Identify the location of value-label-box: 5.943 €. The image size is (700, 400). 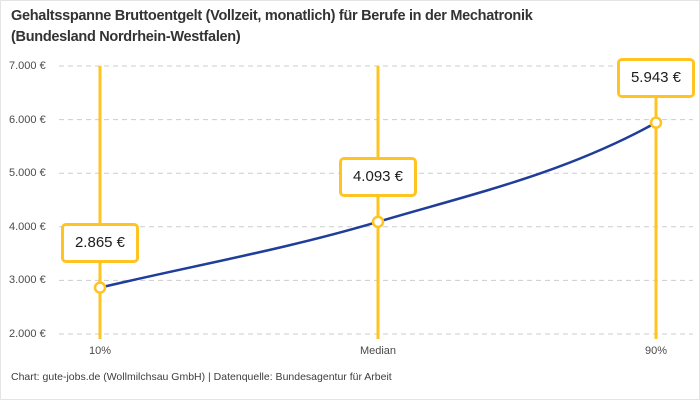
(656, 77).